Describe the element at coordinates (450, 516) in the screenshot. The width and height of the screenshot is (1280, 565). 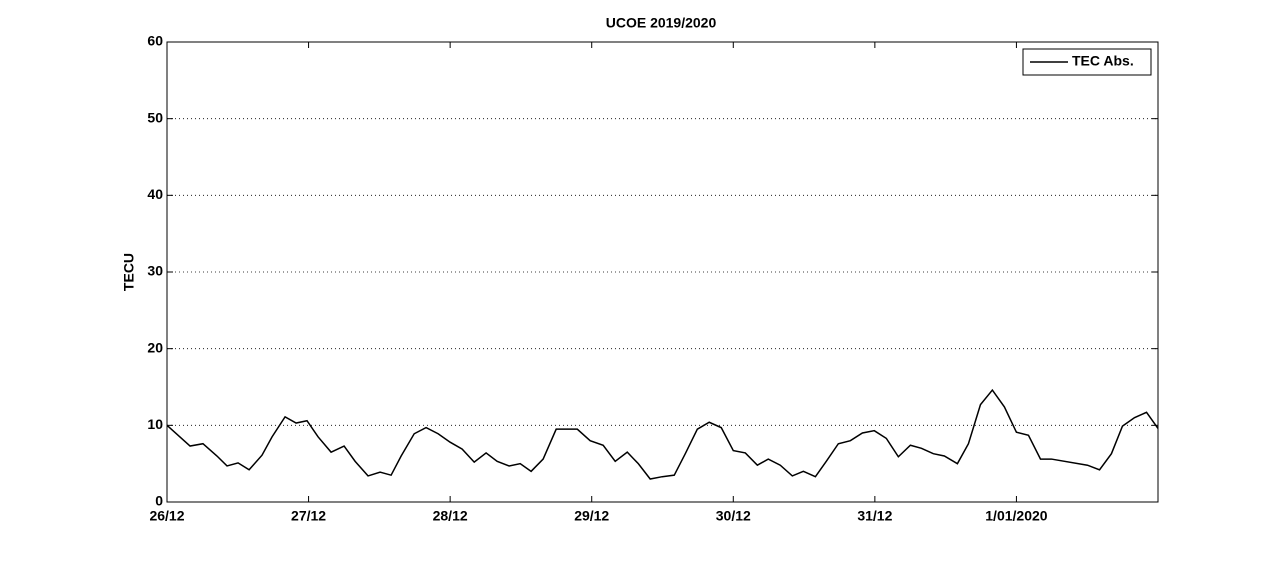
I see `x-tick-label: 28/12` at that location.